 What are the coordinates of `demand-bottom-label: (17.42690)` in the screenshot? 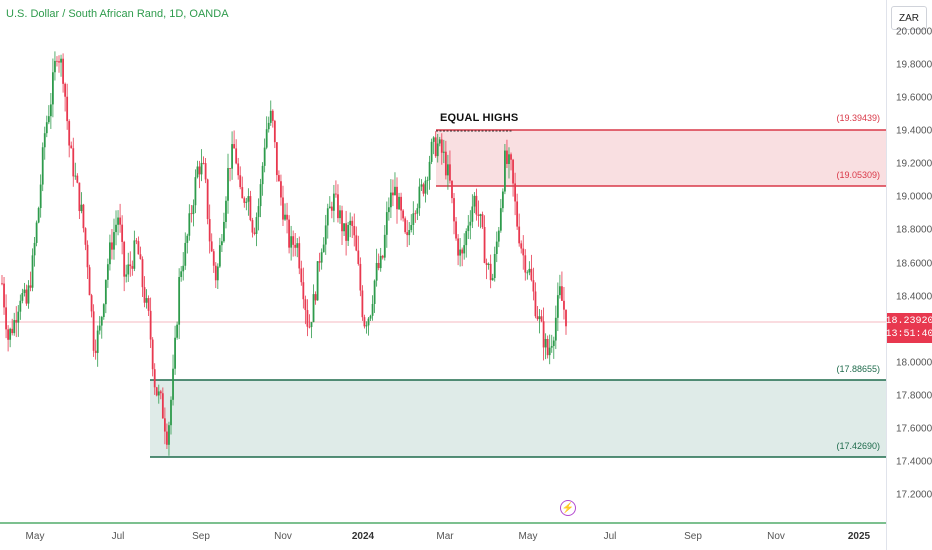 It's located at (858, 446).